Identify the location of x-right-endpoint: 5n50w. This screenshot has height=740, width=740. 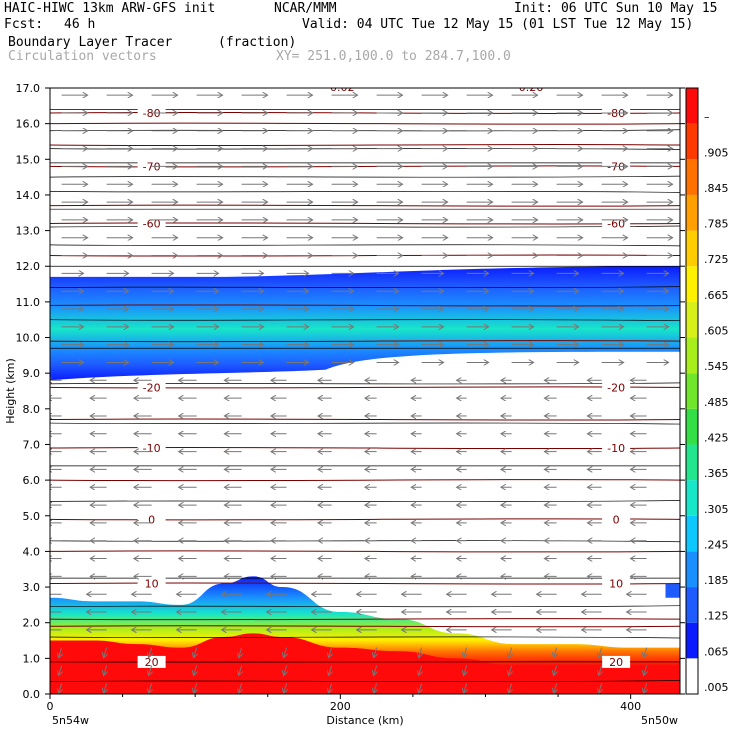
(659, 720).